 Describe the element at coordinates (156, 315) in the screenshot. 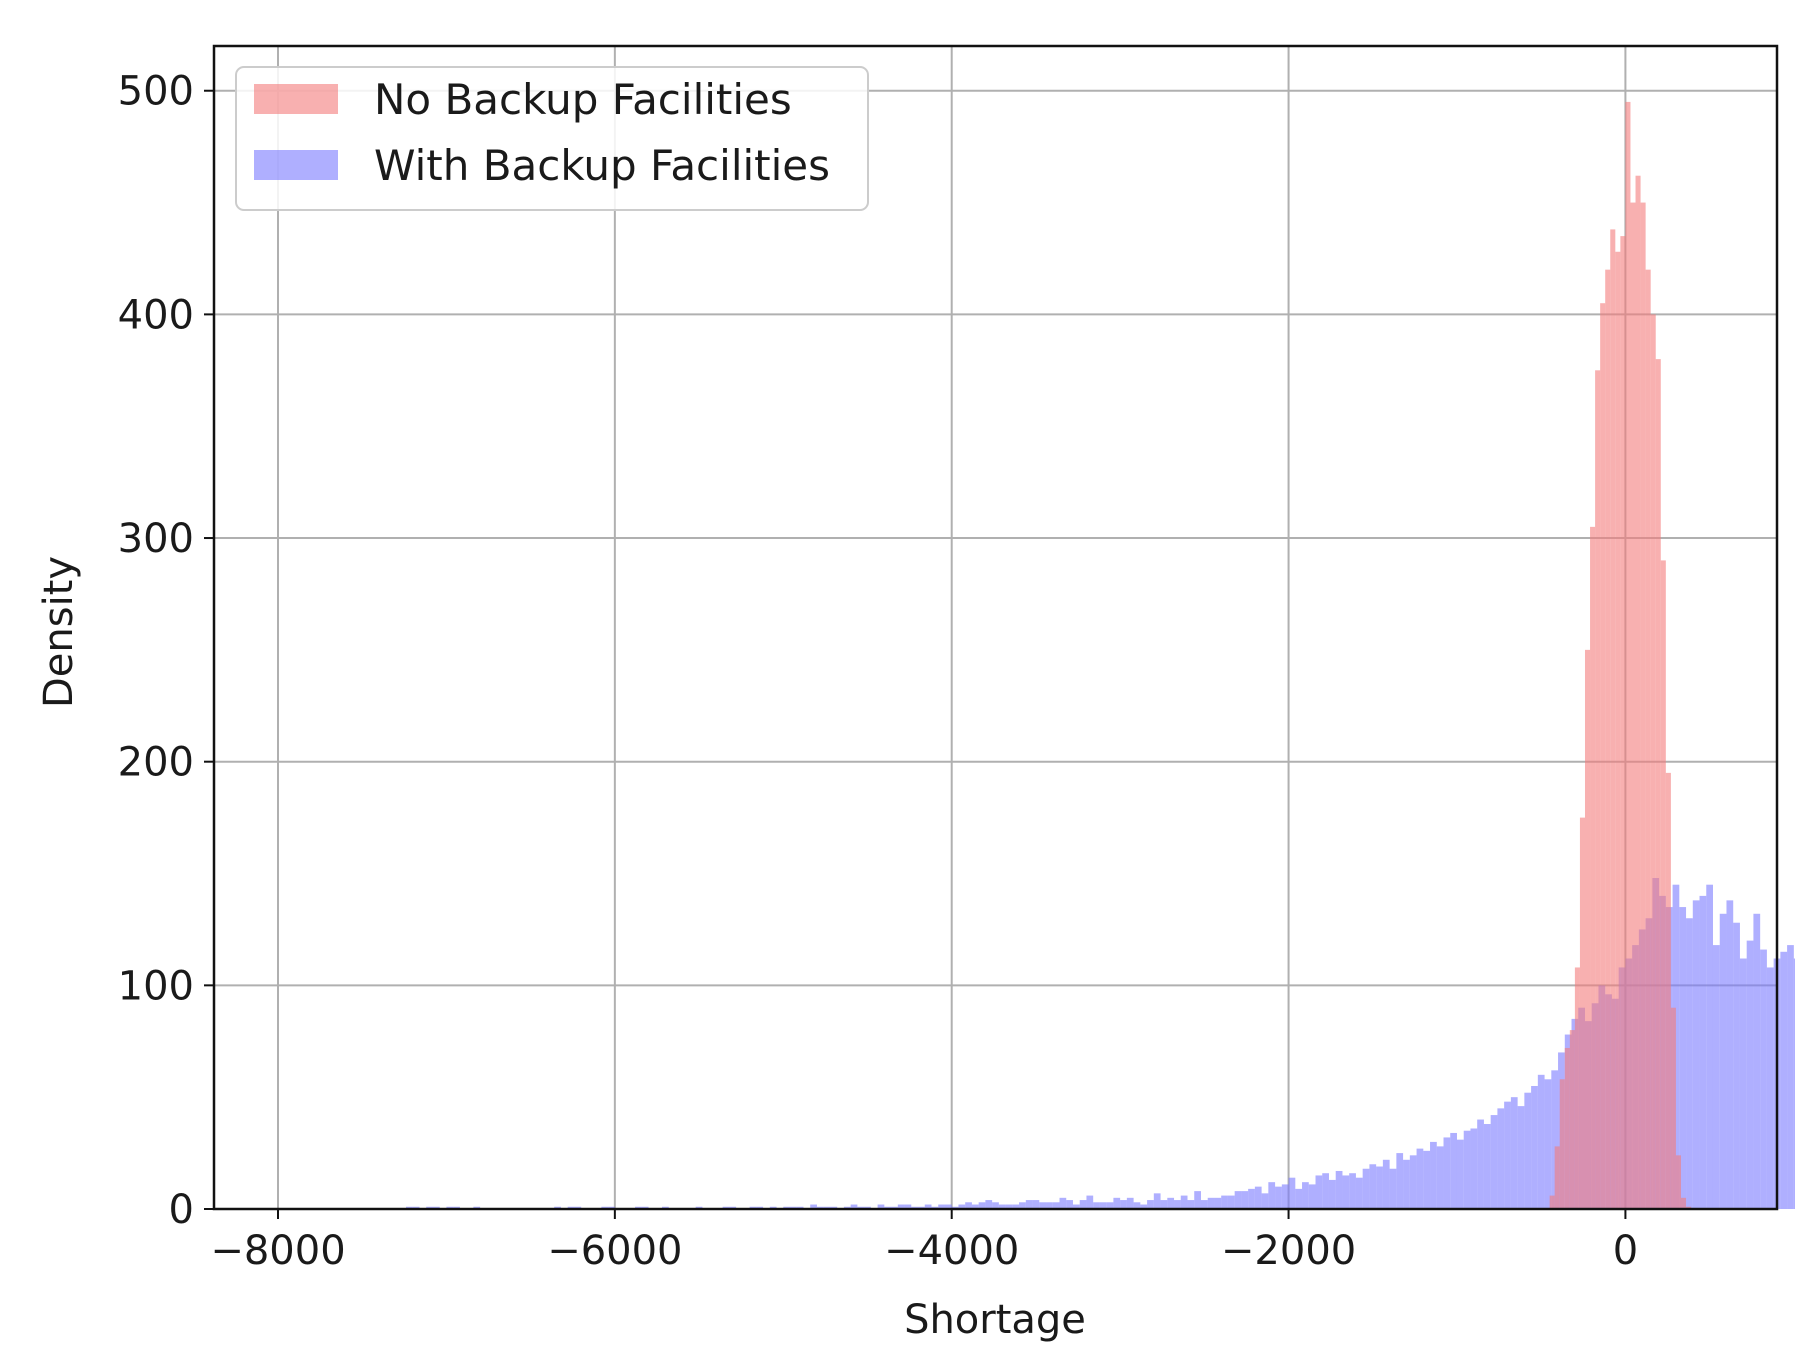

I see `y-tick-label: 400` at that location.